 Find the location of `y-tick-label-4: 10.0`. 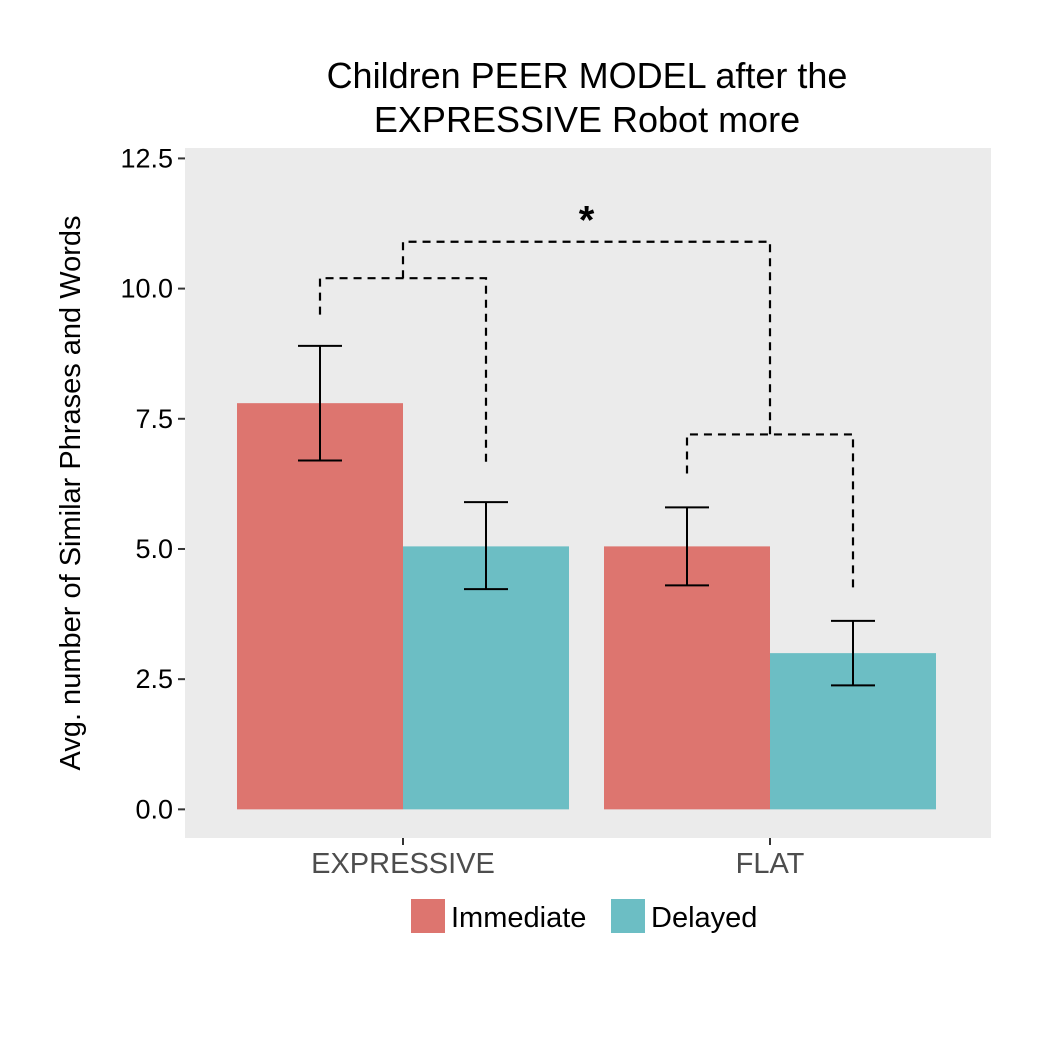

y-tick-label-4: 10.0 is located at coordinates (146, 289).